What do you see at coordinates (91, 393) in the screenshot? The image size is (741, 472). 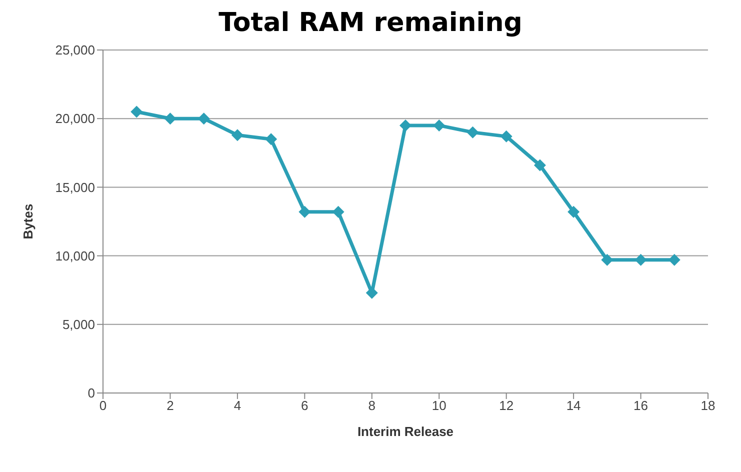 I see `y-tick-label: 0` at bounding box center [91, 393].